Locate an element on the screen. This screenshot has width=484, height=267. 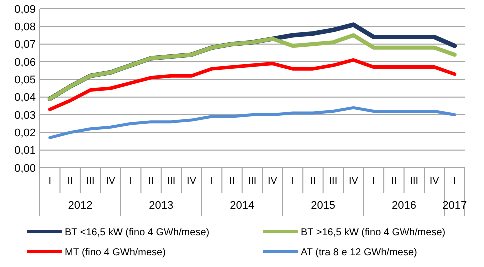
text: 2017 is located at coordinates (455, 206).